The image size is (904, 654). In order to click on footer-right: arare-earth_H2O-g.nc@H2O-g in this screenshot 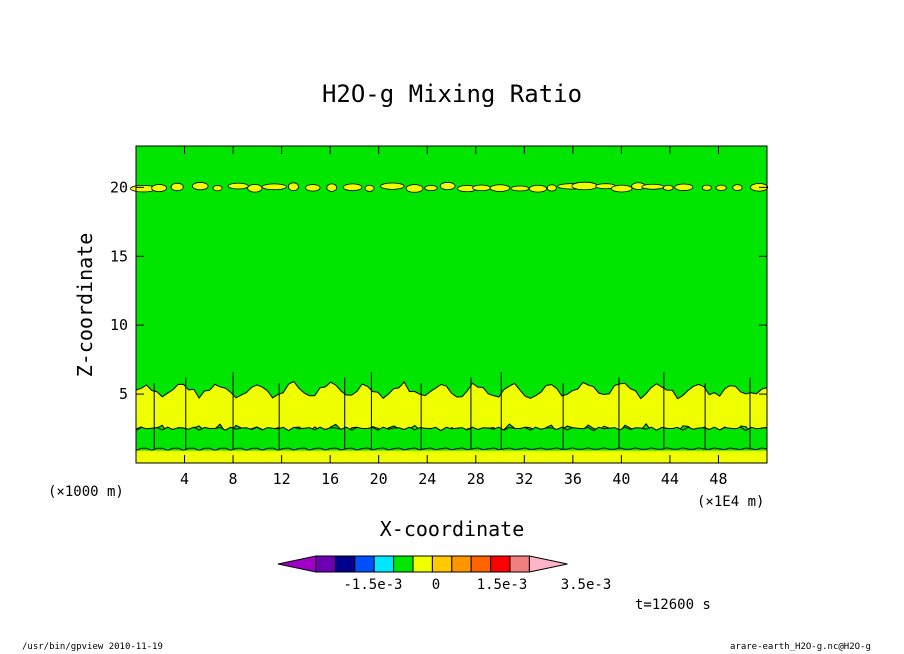, I will do `click(800, 647)`.